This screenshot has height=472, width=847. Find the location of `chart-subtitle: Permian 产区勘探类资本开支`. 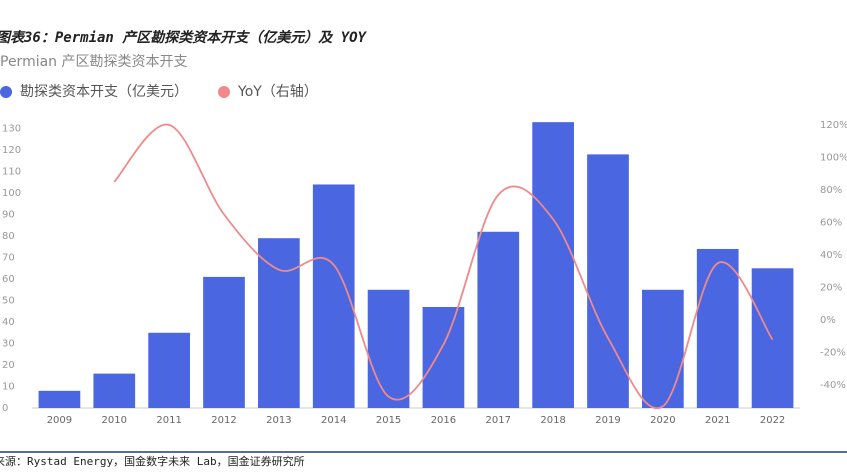

chart-subtitle: Permian 产区勘探类资本开支 is located at coordinates (94, 62).